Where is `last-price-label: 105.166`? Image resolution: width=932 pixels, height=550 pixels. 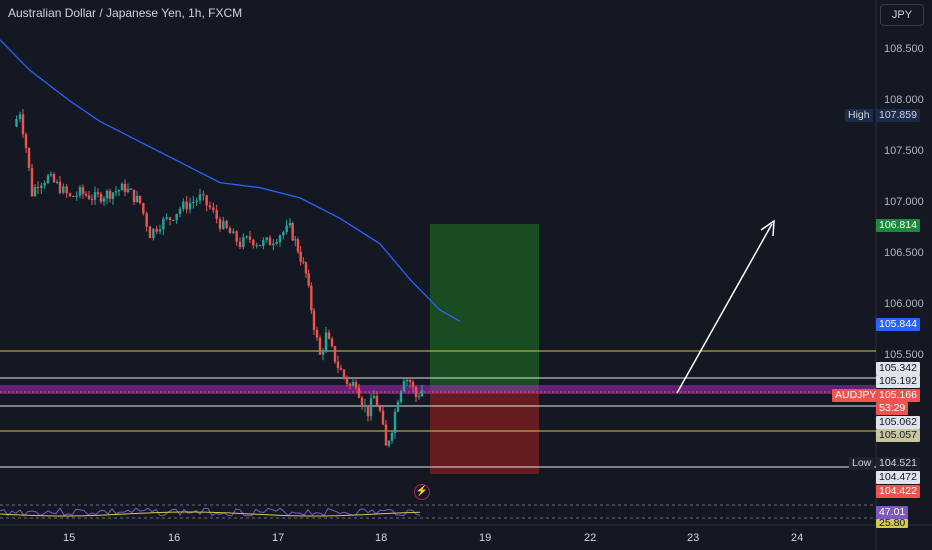
last-price-label: 105.166 is located at coordinates (898, 395).